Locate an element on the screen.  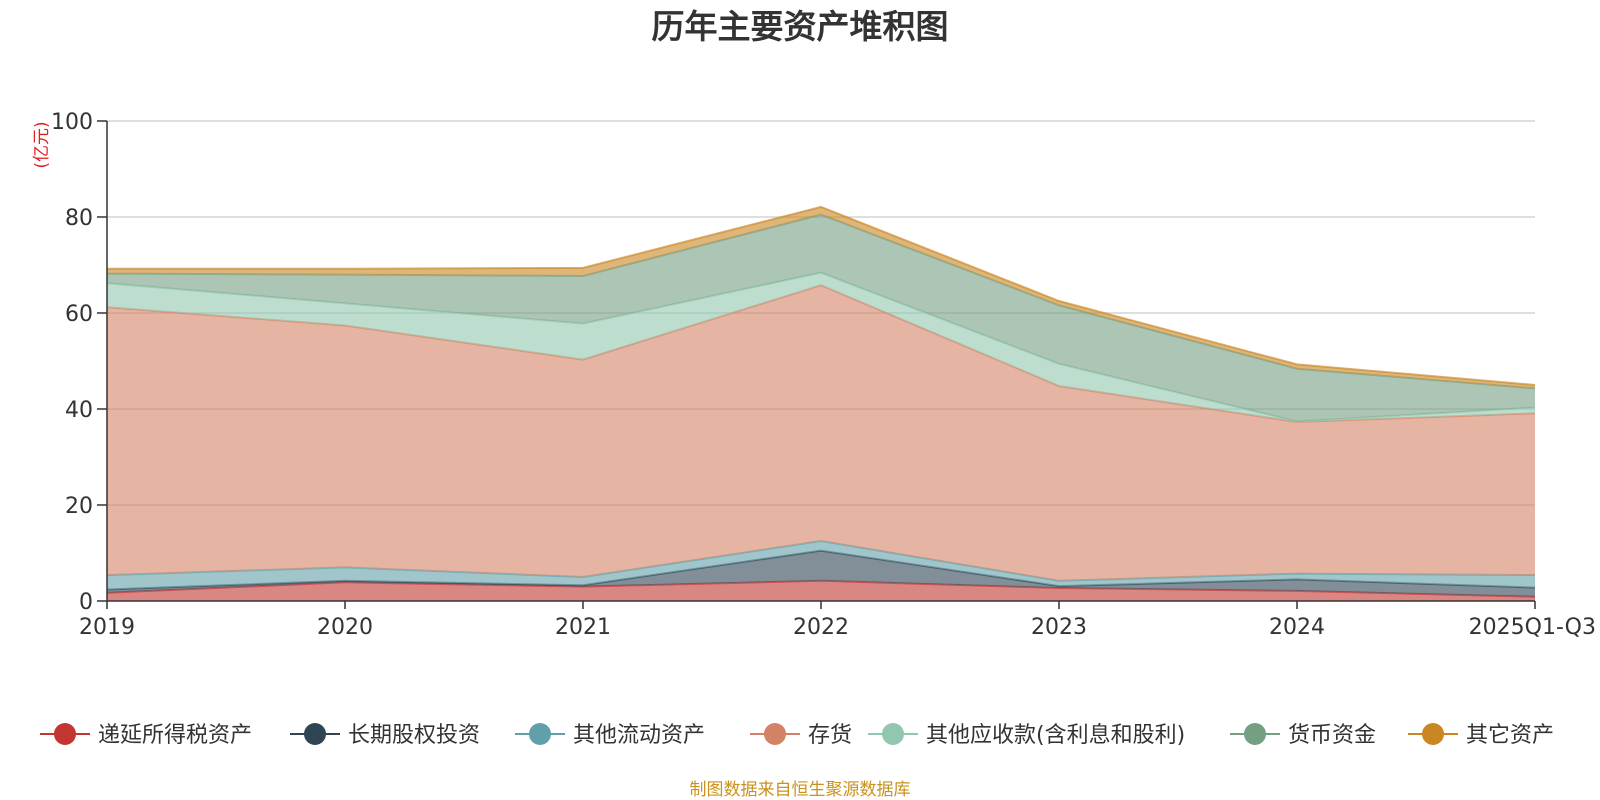
legend-item-4: 其他应收款(含利息和股利) is located at coordinates (1026, 735).